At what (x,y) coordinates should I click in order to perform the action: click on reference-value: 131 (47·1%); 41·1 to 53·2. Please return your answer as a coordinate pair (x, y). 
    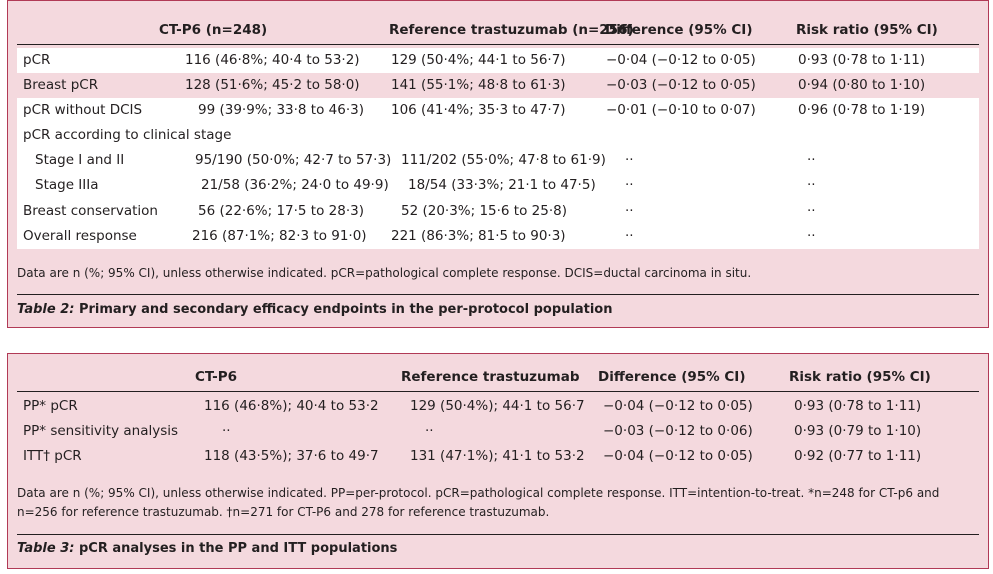
    Looking at the image, I should click on (497, 456).